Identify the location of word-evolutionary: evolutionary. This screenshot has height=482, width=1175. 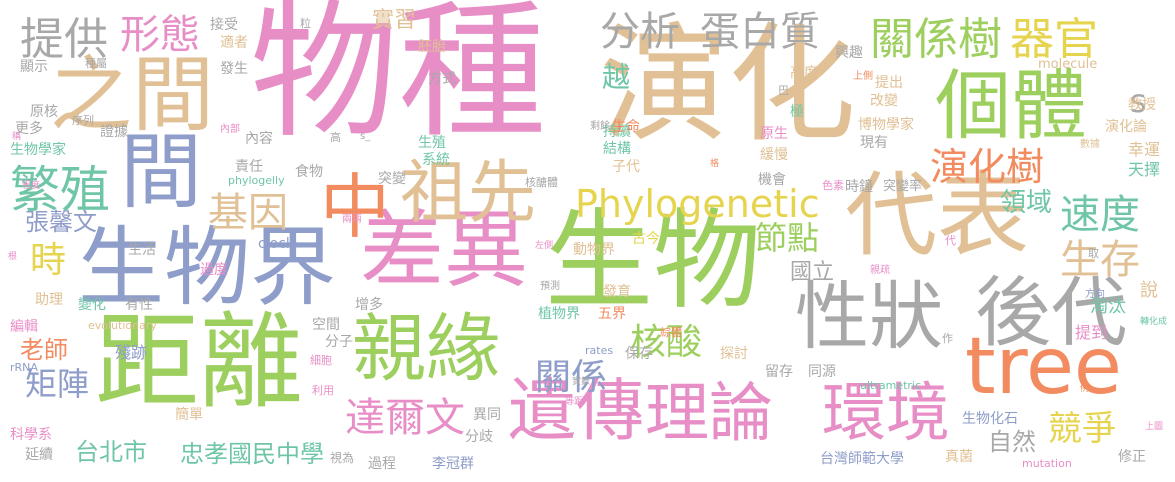
(122, 325).